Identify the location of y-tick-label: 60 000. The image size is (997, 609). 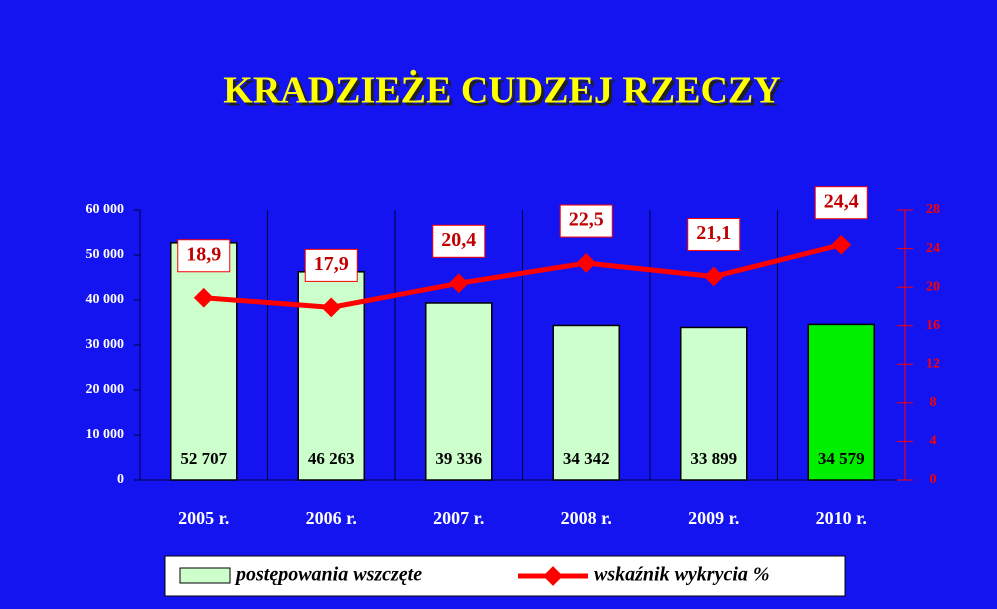
(105, 209).